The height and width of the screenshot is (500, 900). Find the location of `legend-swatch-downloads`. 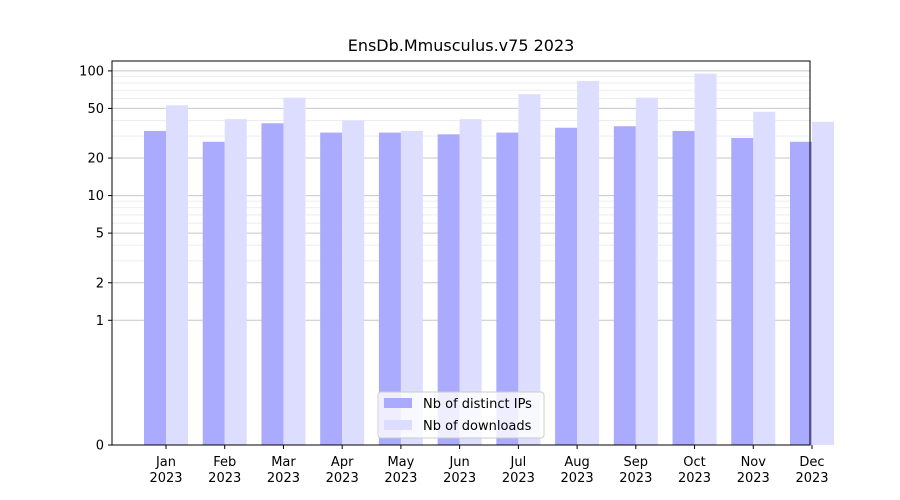

legend-swatch-downloads is located at coordinates (398, 425).